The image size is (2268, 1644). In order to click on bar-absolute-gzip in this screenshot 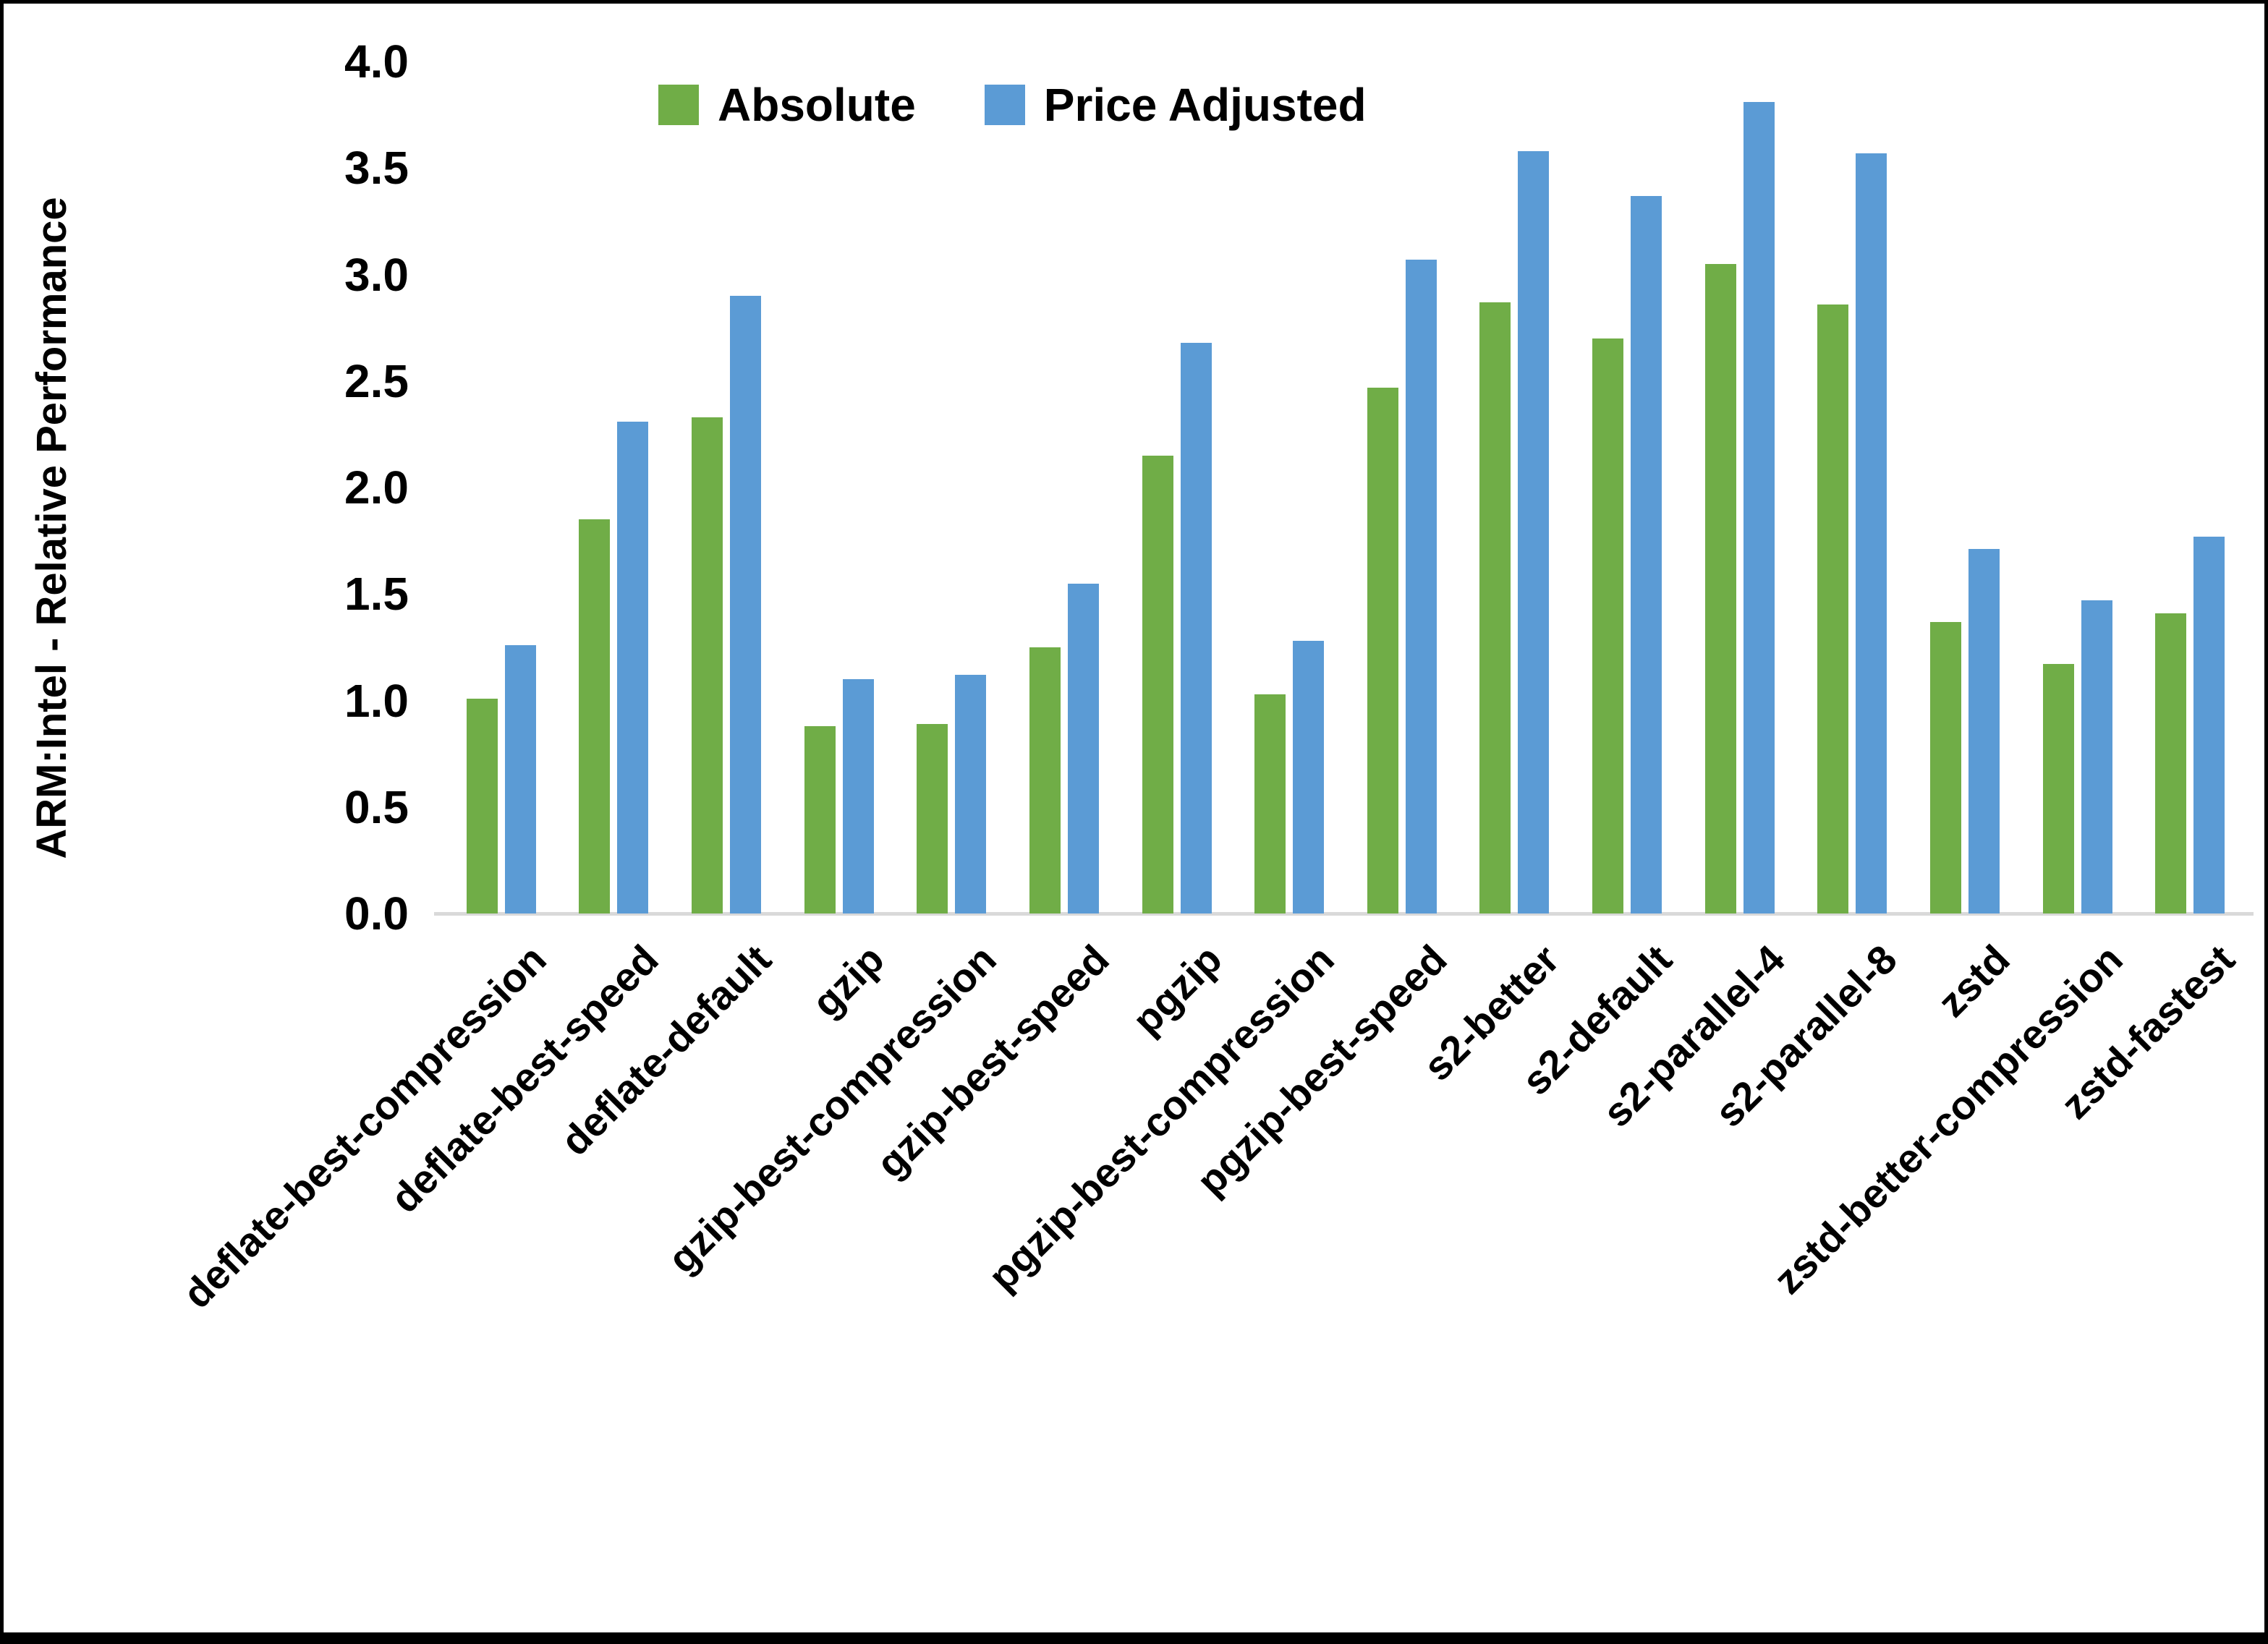, I will do `click(820, 819)`.